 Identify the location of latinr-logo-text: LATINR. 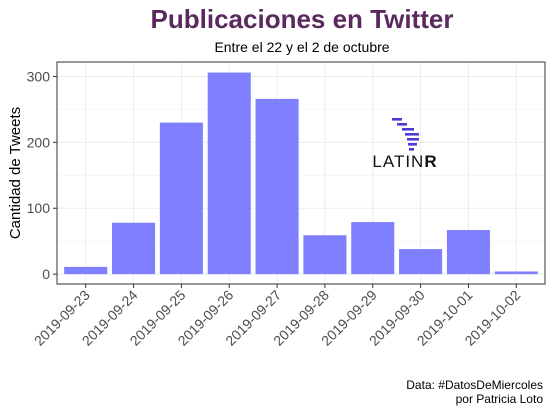
(404, 161).